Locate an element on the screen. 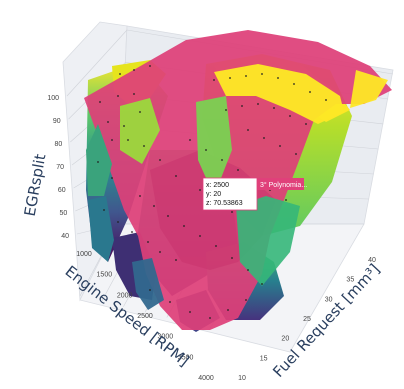 The width and height of the screenshot is (404, 389). measured-over-left-upper is located at coordinates (99, 160).